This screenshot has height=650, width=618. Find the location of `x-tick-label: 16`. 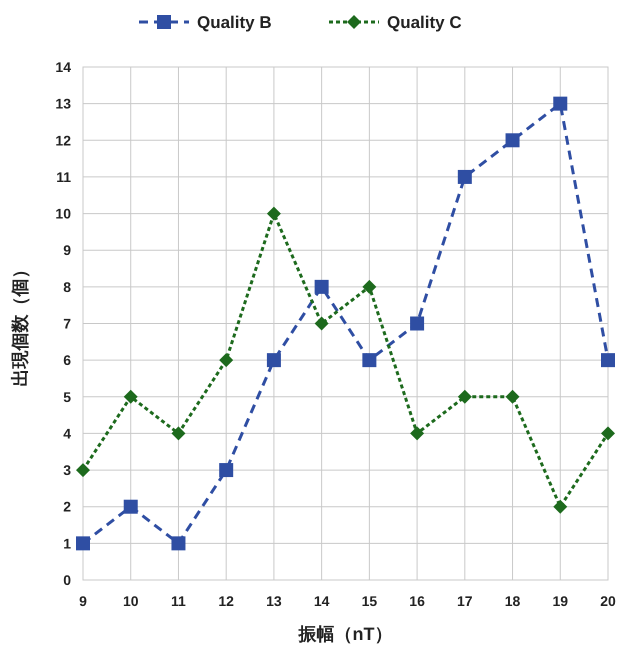

x-tick-label: 16 is located at coordinates (417, 601).